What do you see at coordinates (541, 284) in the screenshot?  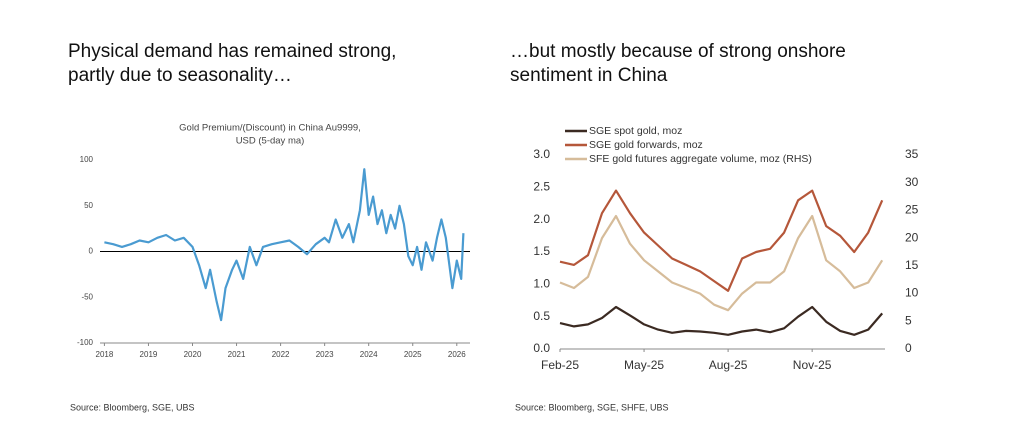 I see `y-tick-label: 1.0` at bounding box center [541, 284].